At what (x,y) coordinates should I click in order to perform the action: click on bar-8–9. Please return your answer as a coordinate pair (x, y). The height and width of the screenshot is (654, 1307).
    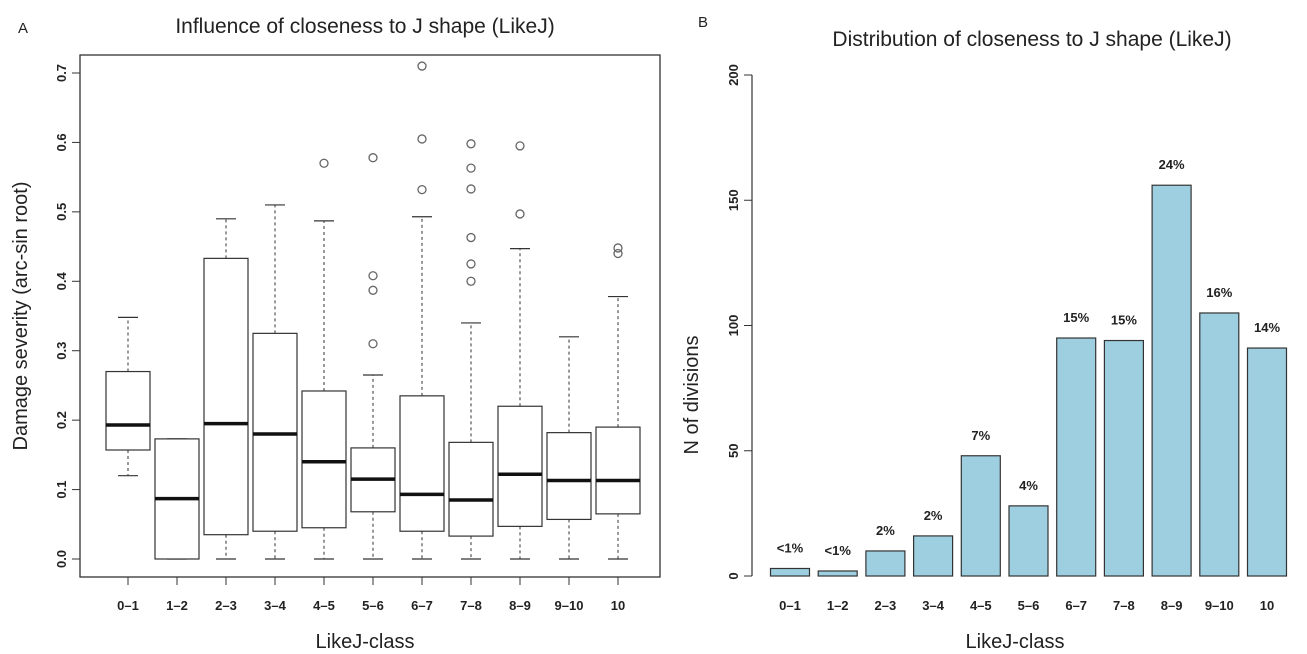
    Looking at the image, I should click on (1171, 380).